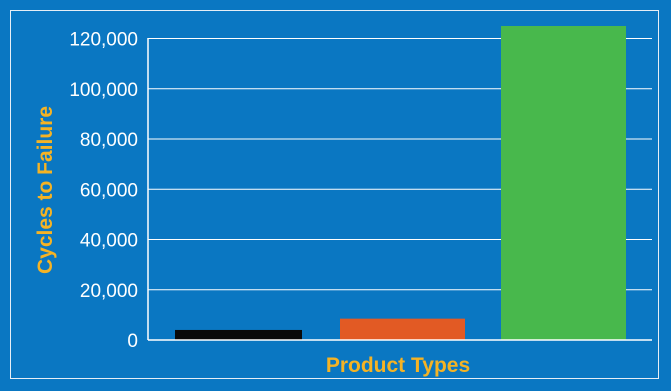 Image resolution: width=671 pixels, height=391 pixels. What do you see at coordinates (398, 365) in the screenshot?
I see `x-axis-title: Product Types` at bounding box center [398, 365].